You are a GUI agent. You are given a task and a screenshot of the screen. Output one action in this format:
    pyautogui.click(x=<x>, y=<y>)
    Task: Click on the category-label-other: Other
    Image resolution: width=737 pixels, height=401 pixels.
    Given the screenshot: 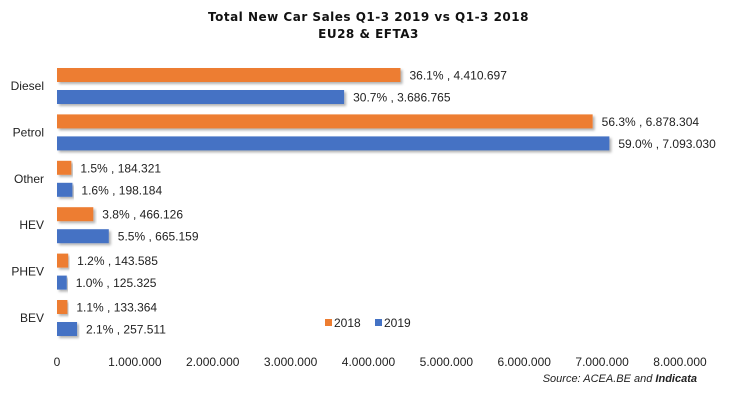 What is the action you would take?
    pyautogui.click(x=29, y=179)
    